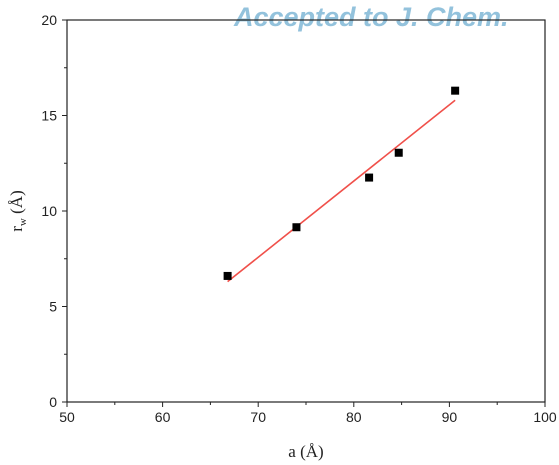 The height and width of the screenshot is (465, 559). Describe the element at coordinates (305, 451) in the screenshot. I see `x-axis-label: a (Å)` at that location.